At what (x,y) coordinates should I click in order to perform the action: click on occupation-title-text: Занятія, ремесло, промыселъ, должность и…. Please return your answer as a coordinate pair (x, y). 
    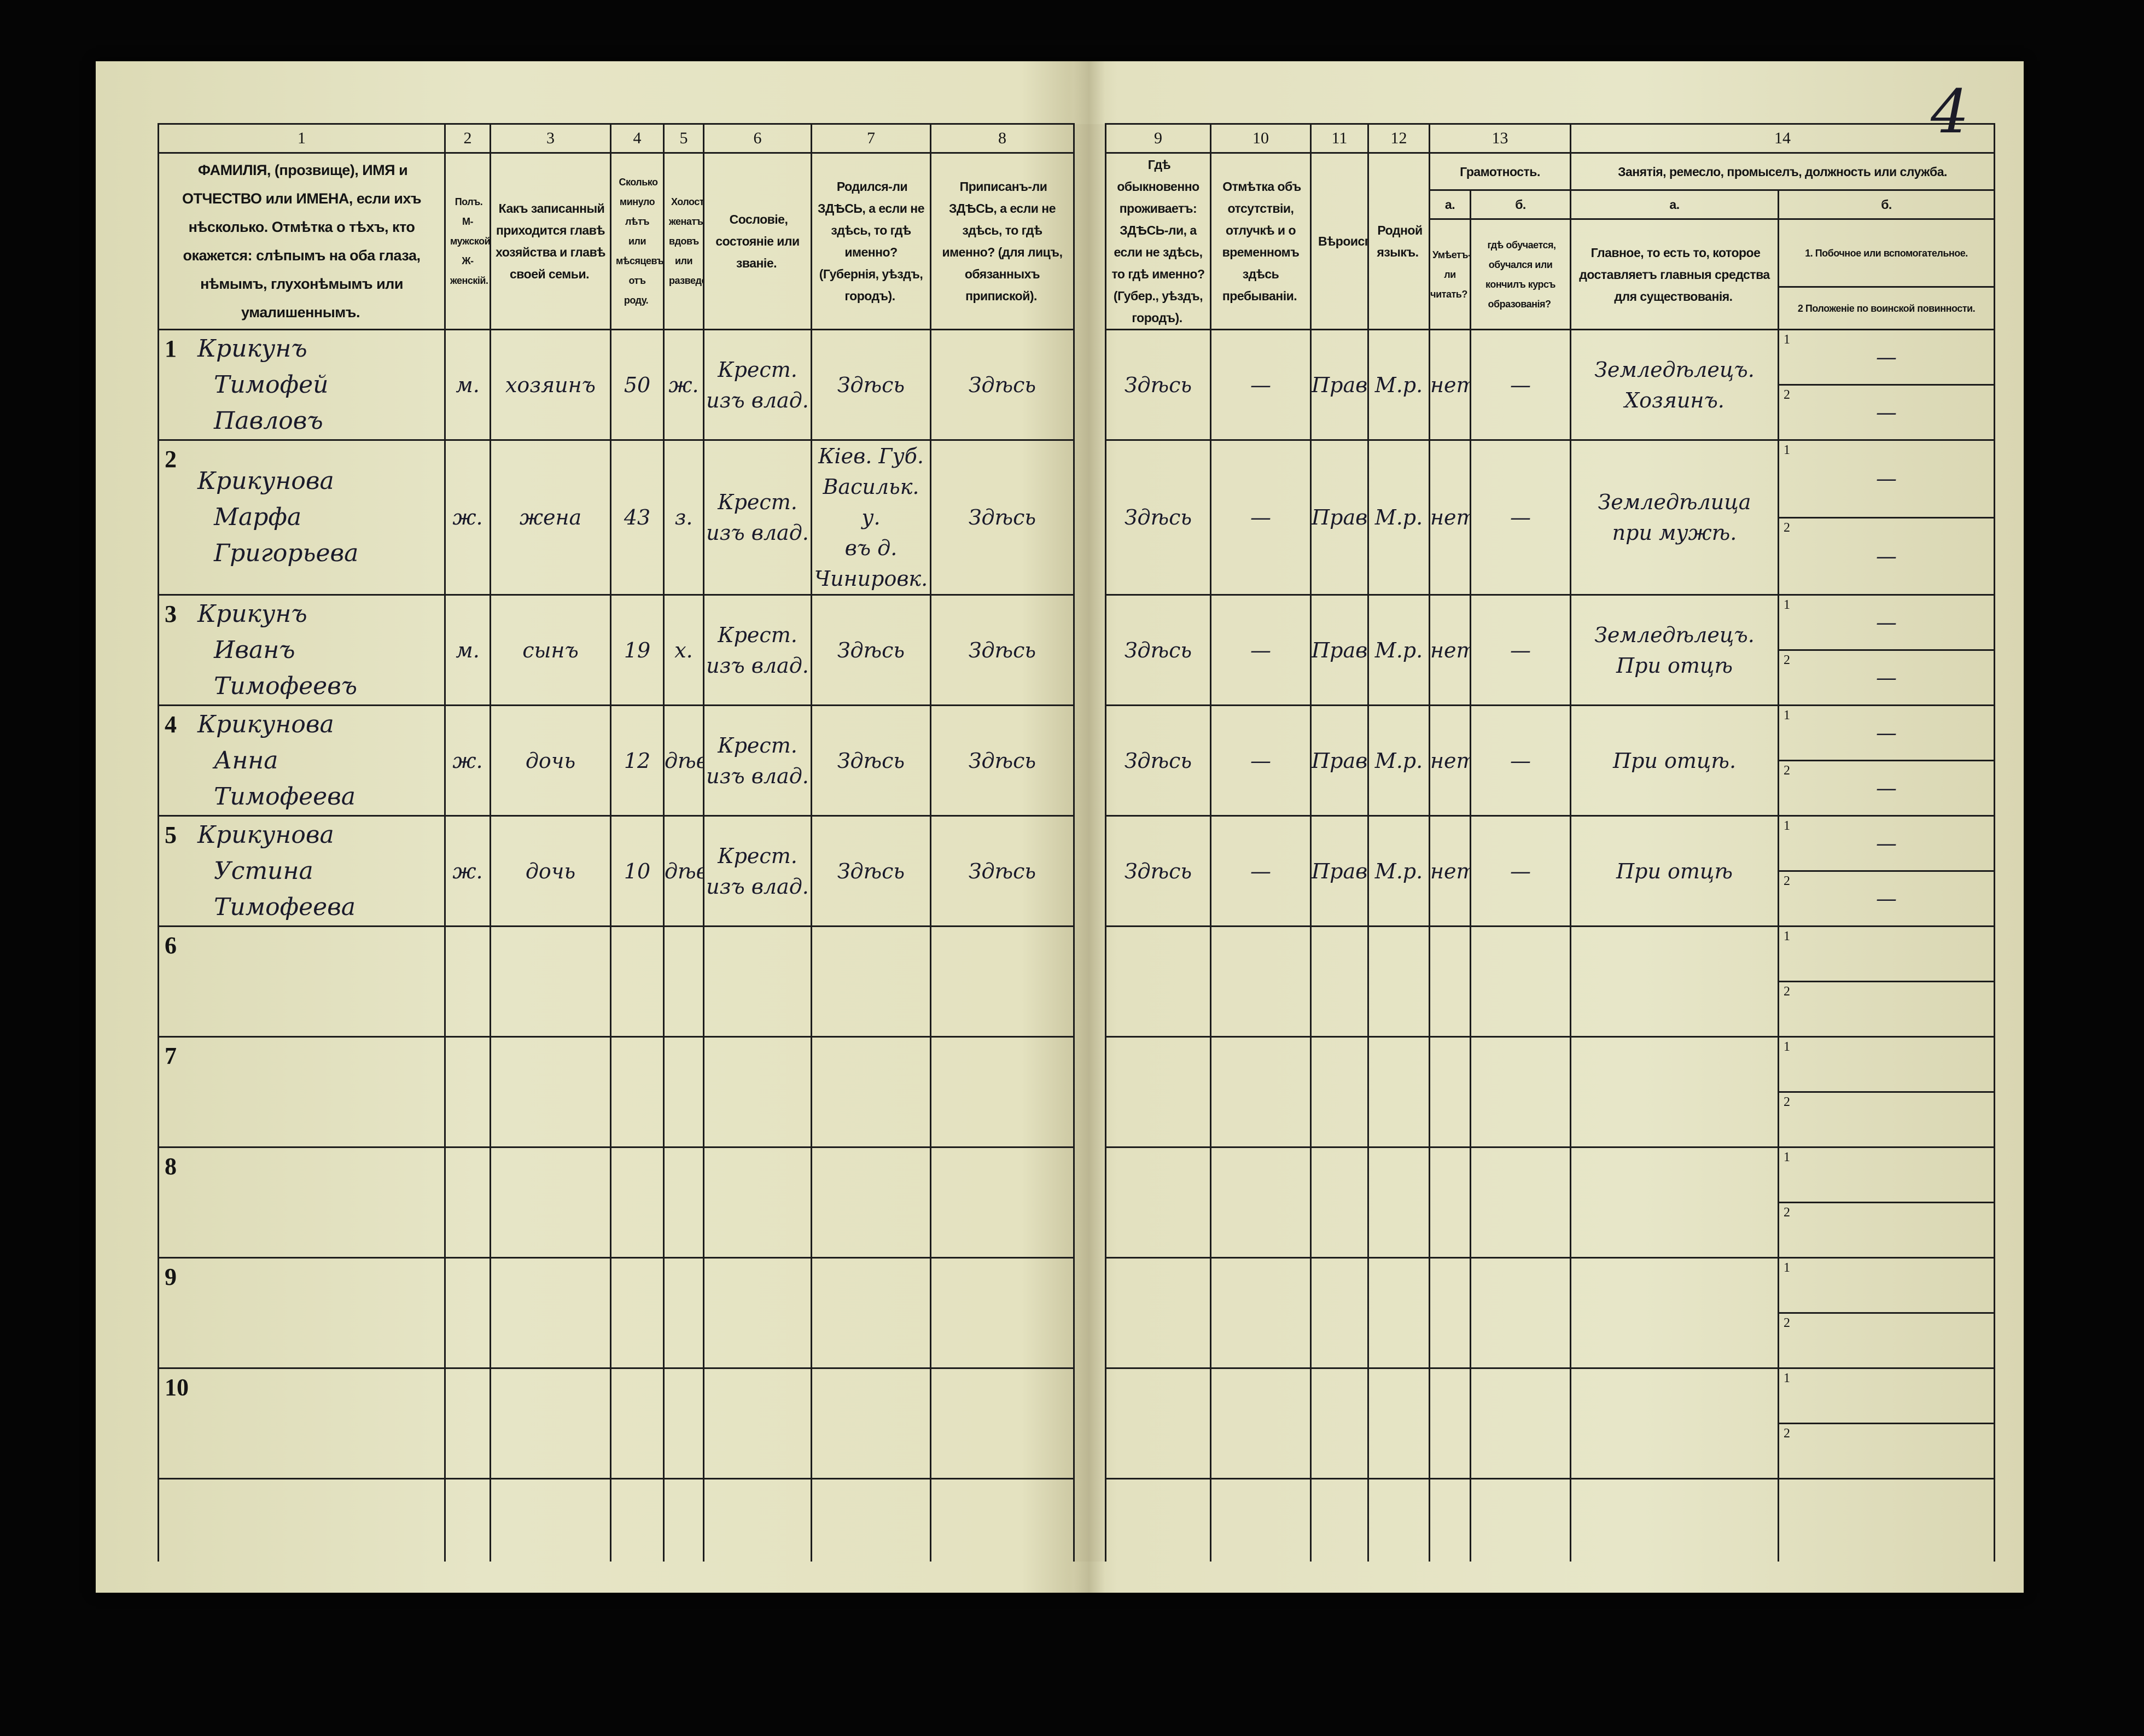
    Looking at the image, I should click on (1783, 171).